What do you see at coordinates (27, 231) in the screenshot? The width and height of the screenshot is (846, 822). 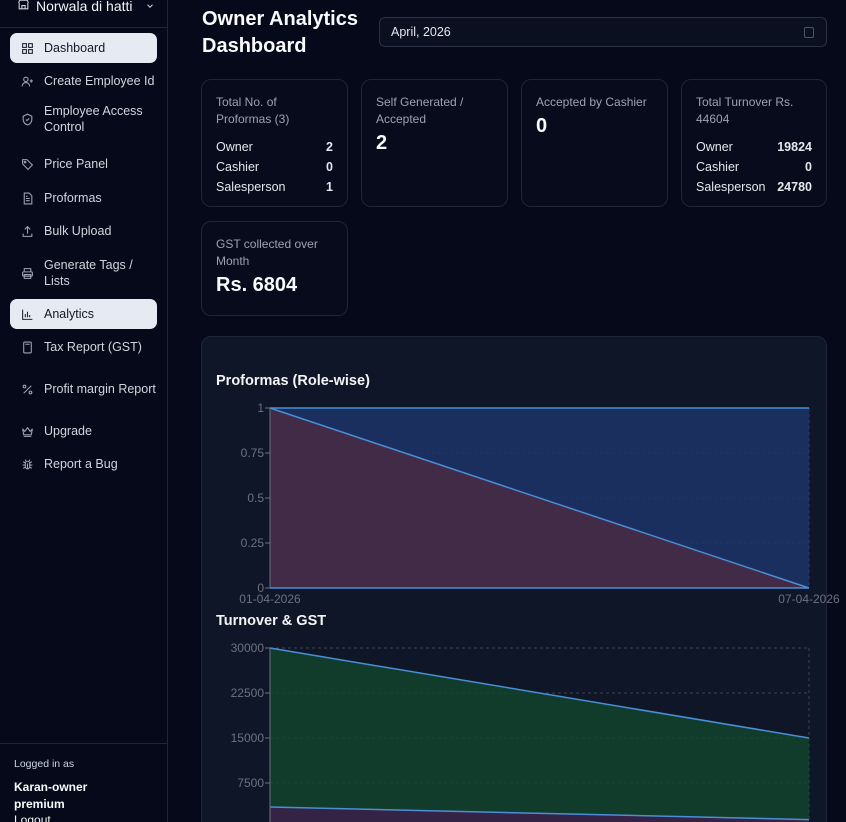 I see `upload-icon` at bounding box center [27, 231].